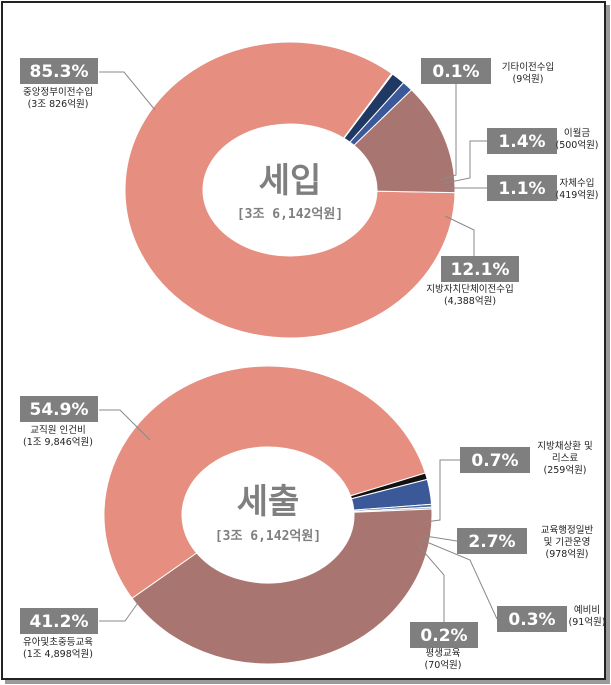 The height and width of the screenshot is (685, 611). What do you see at coordinates (528, 67) in the screenshot?
I see `category-label: 기타이전수입` at bounding box center [528, 67].